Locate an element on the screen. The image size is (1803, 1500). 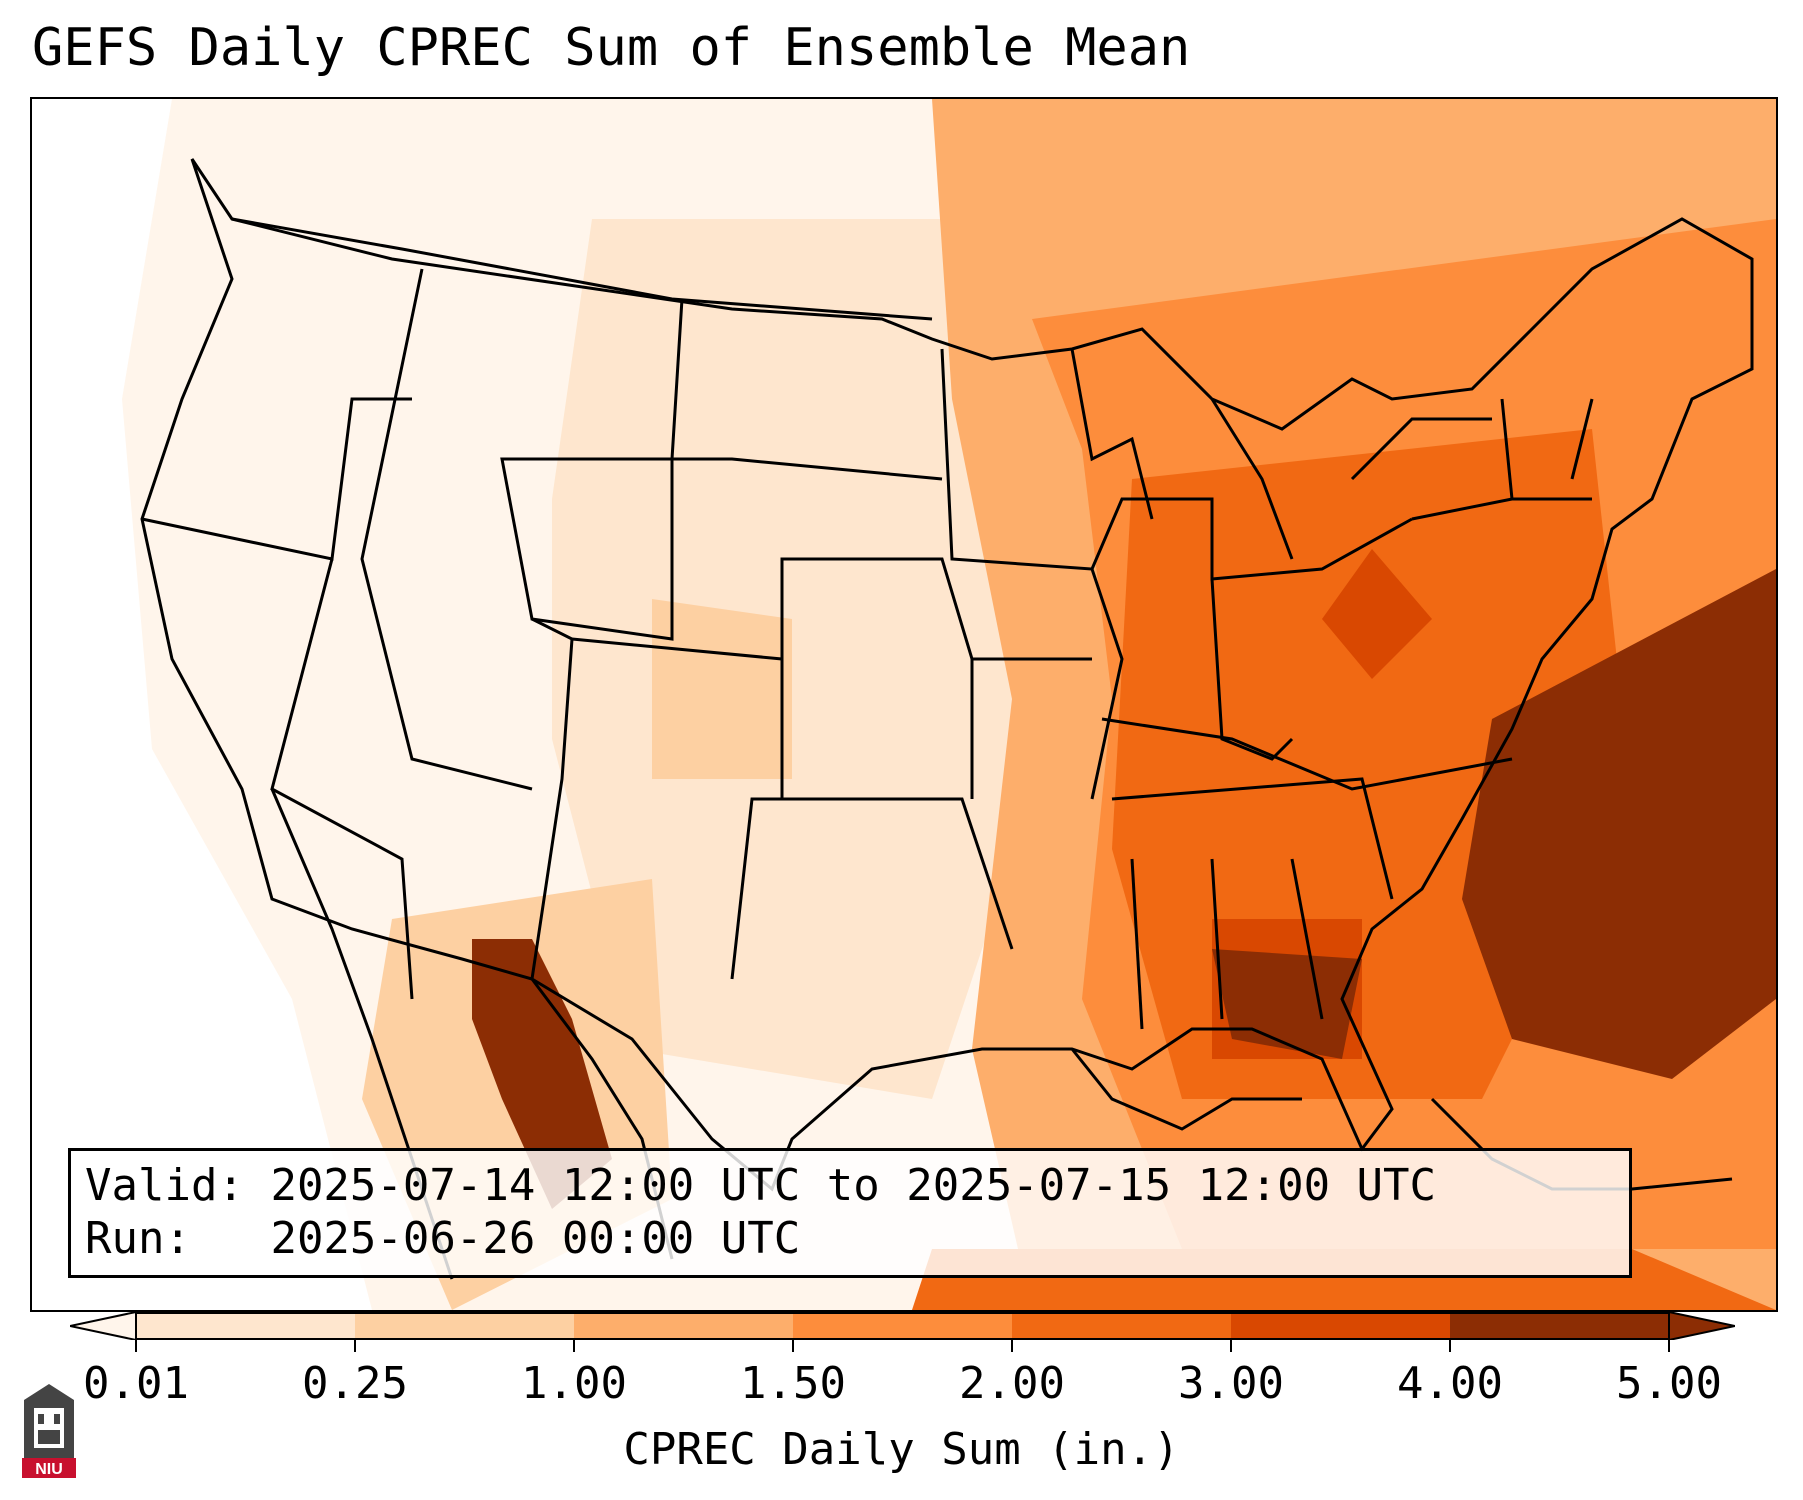
colorbar-outline is located at coordinates (902, 1326).